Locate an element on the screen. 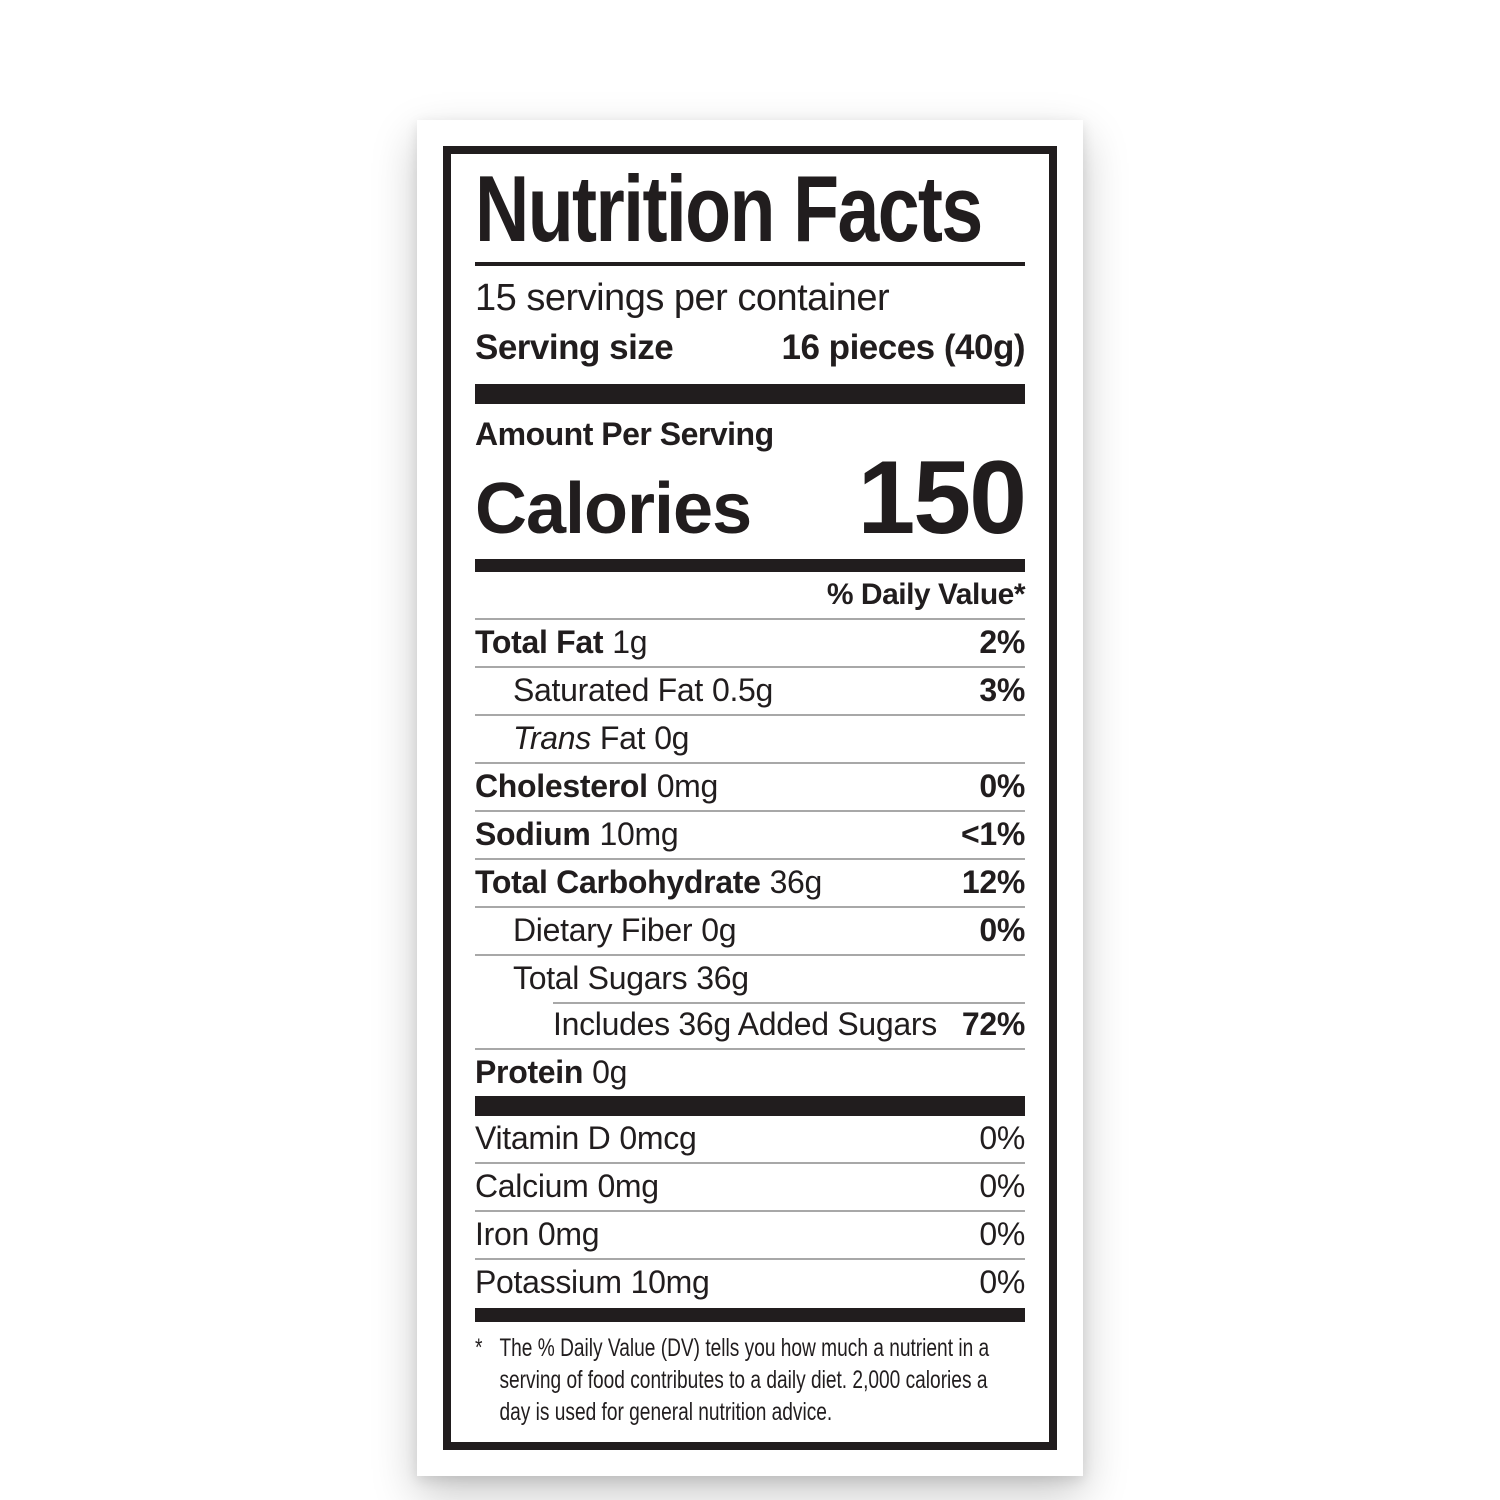 This screenshot has height=1500, width=1500. nutrient-text: Sodium 10mg is located at coordinates (577, 834).